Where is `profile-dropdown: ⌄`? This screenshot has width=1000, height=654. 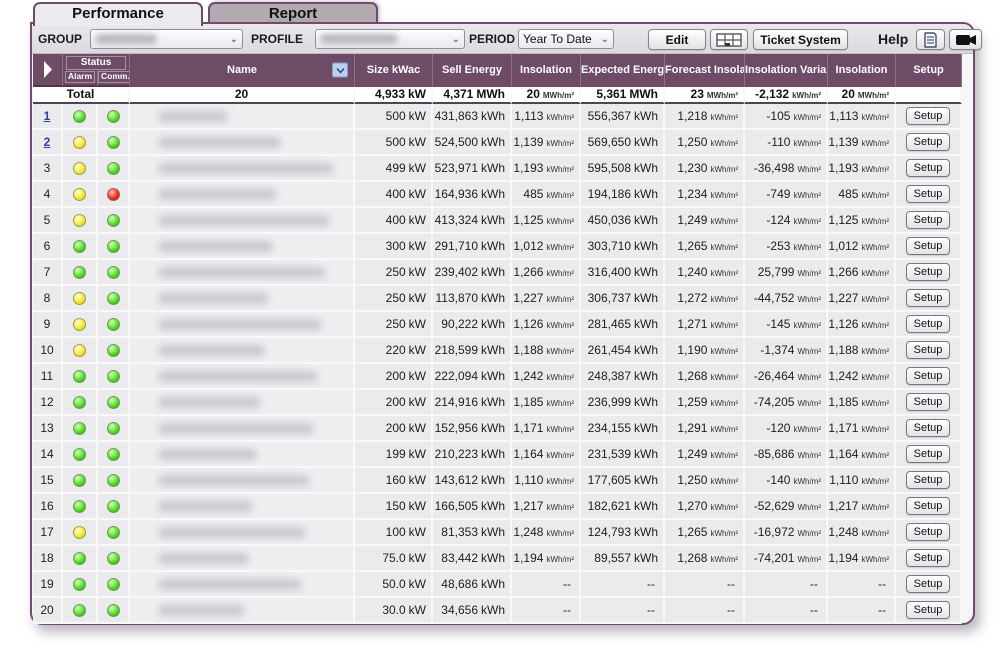
profile-dropdown: ⌄ is located at coordinates (390, 39).